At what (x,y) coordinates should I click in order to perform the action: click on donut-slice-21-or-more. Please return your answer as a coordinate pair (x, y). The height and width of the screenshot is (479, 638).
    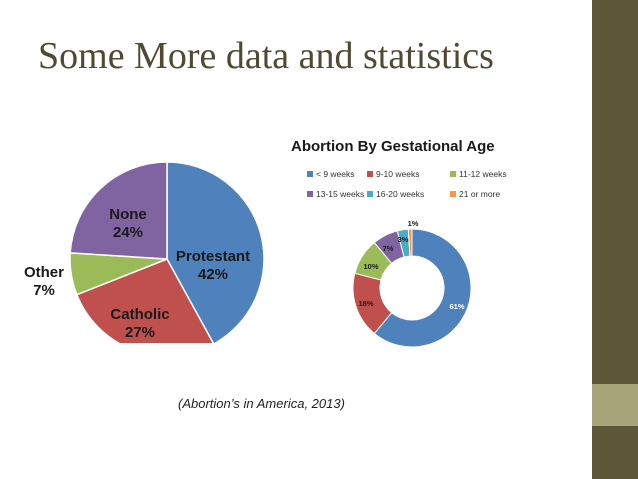
    Looking at the image, I should click on (410, 242).